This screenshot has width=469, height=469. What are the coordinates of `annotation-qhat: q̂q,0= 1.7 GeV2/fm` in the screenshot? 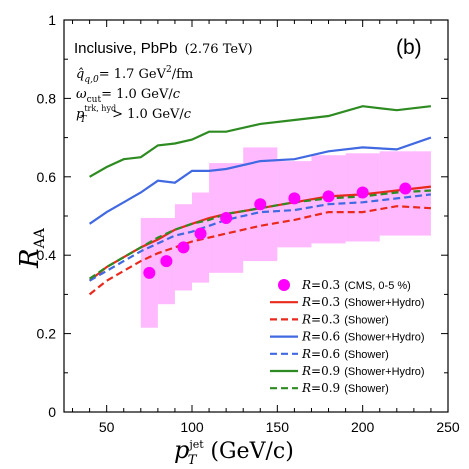 It's located at (134, 75).